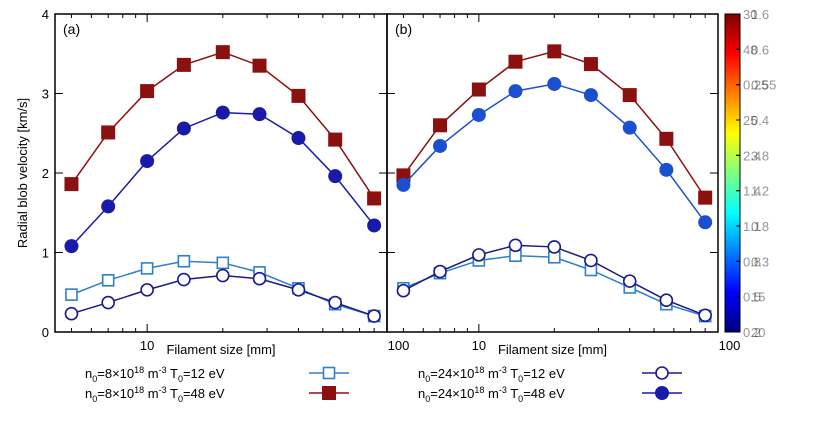 This screenshot has width=814, height=424. Describe the element at coordinates (758, 297) in the screenshot. I see `colorbar-tick-label: 15` at that location.